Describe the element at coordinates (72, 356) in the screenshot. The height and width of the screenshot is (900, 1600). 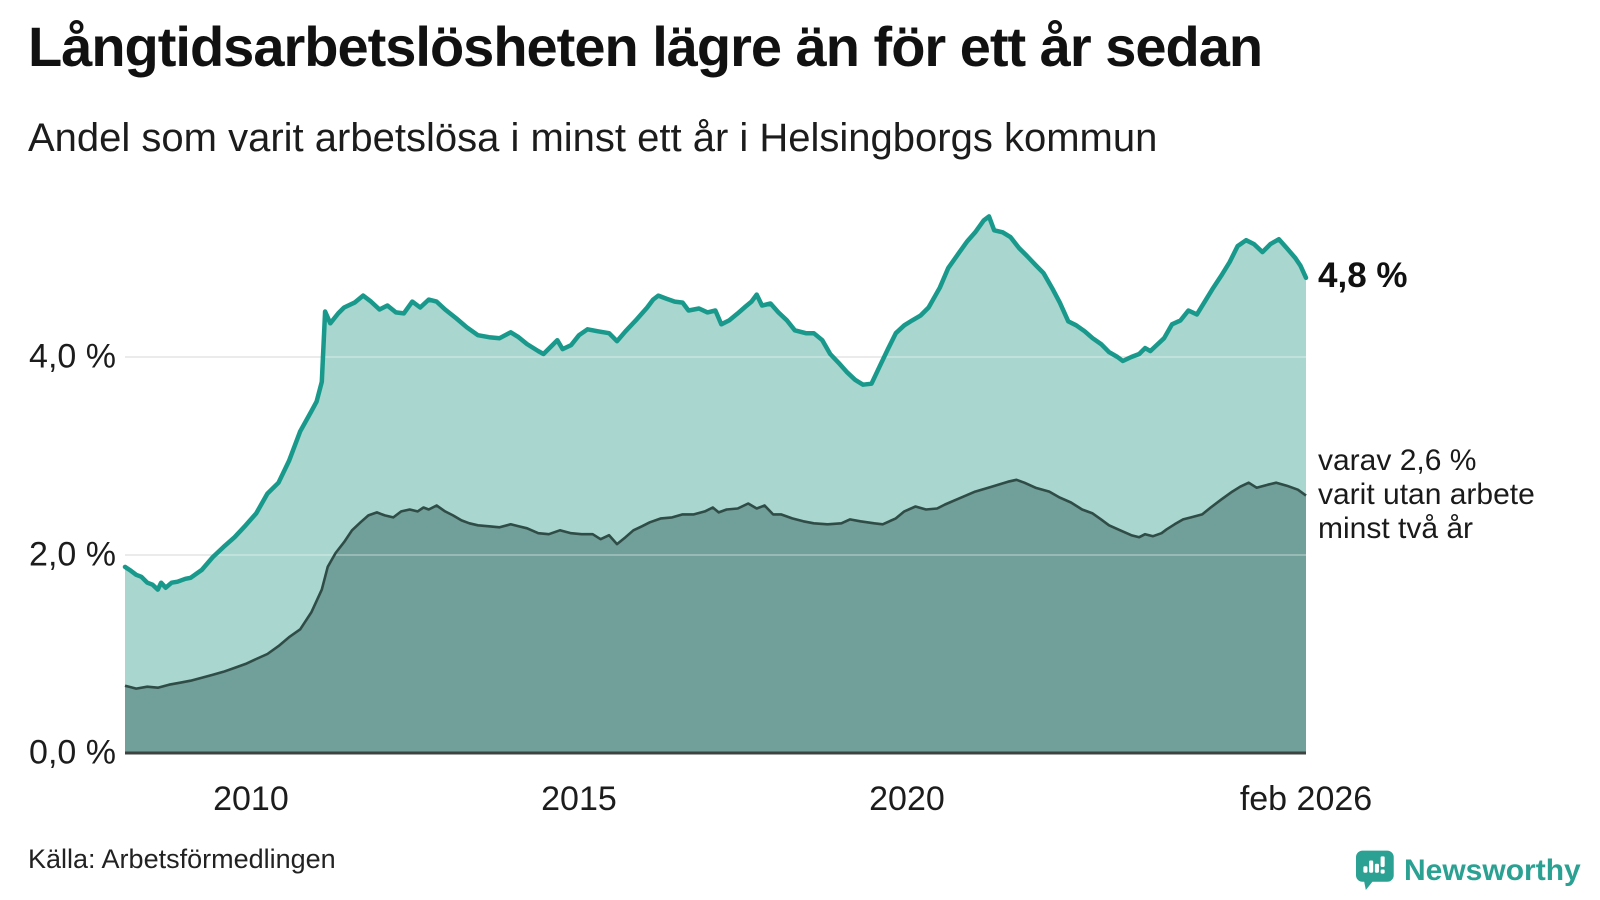
I see `y-tick-label: 4,0 %` at that location.